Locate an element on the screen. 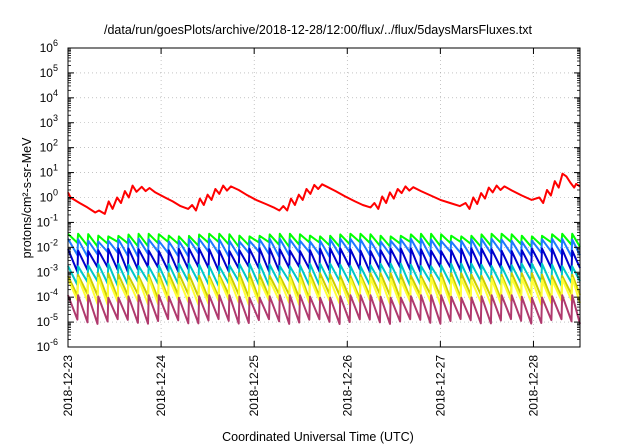 This screenshot has width=640, height=448. y-tick-label: 10⁻⁵ is located at coordinates (47, 320).